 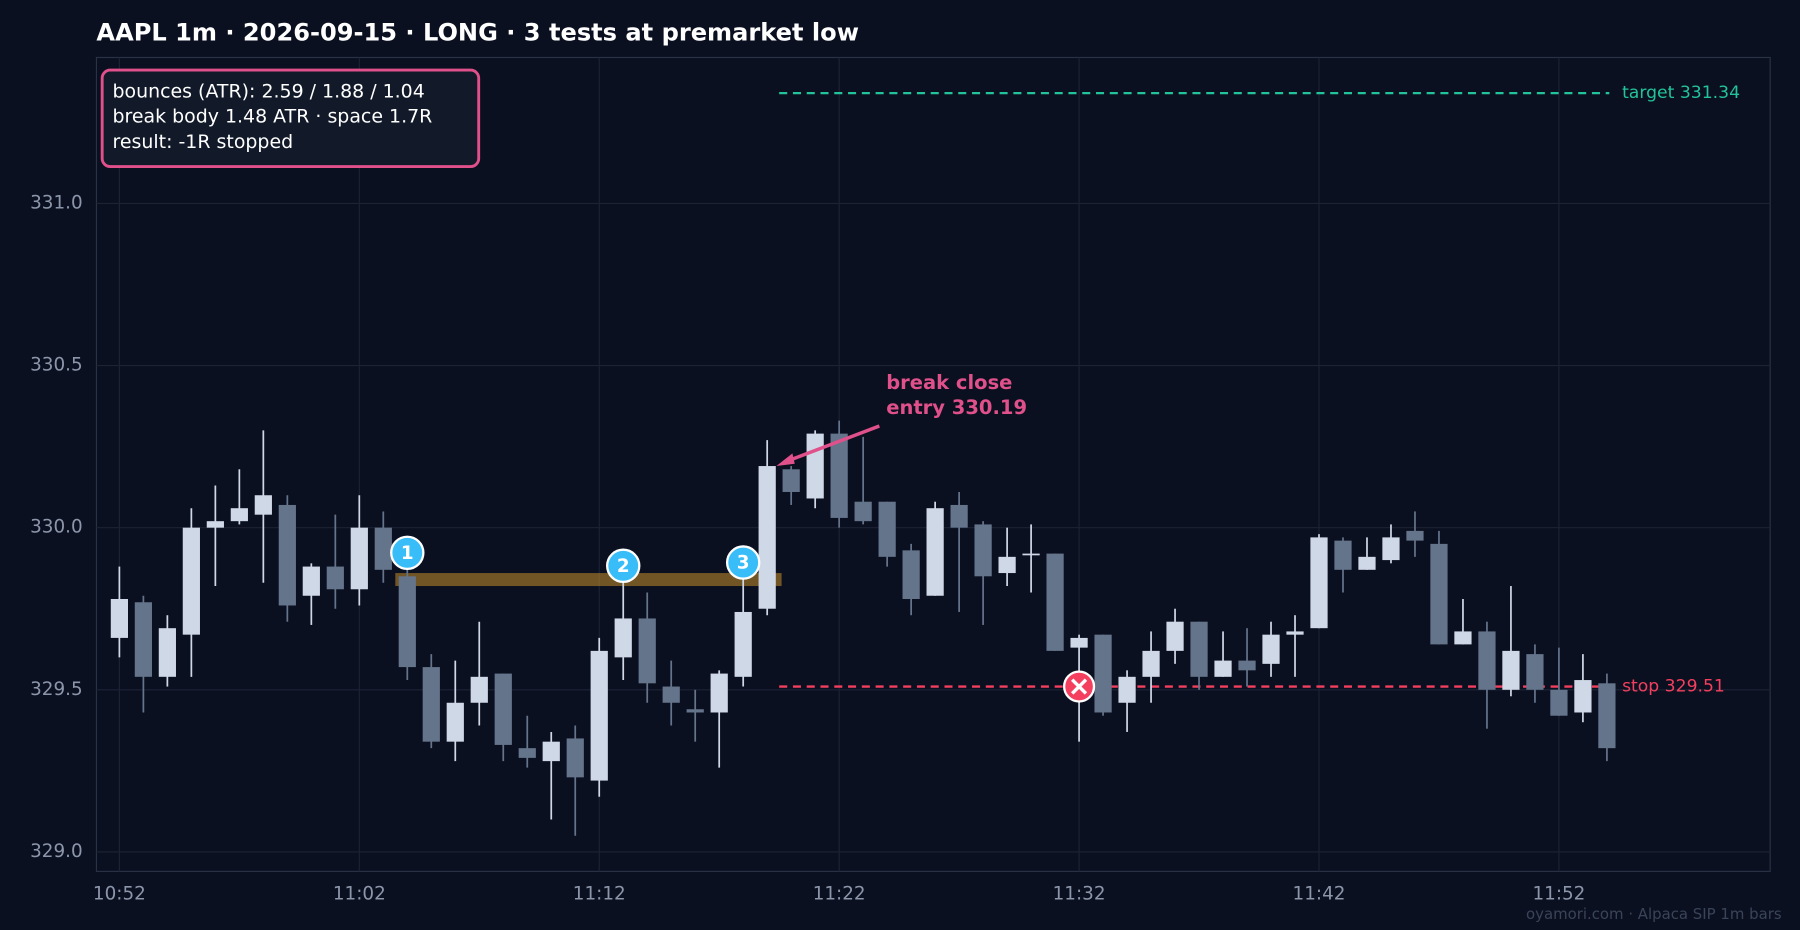 I want to click on premarket-low-zone, so click(x=588, y=580).